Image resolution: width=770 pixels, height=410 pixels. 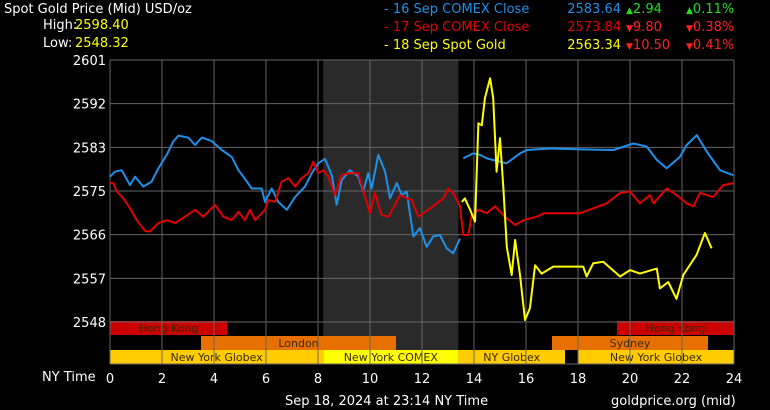 I want to click on legend-pct: ▼0.38%, so click(x=710, y=28).